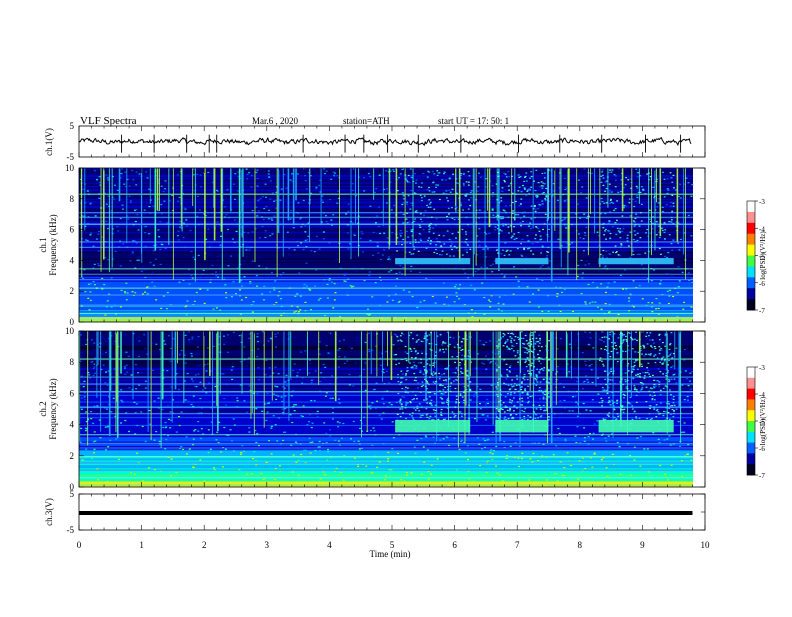 The height and width of the screenshot is (617, 792). Describe the element at coordinates (386, 141) in the screenshot. I see `ch1-waveform-panel: 5-5` at that location.